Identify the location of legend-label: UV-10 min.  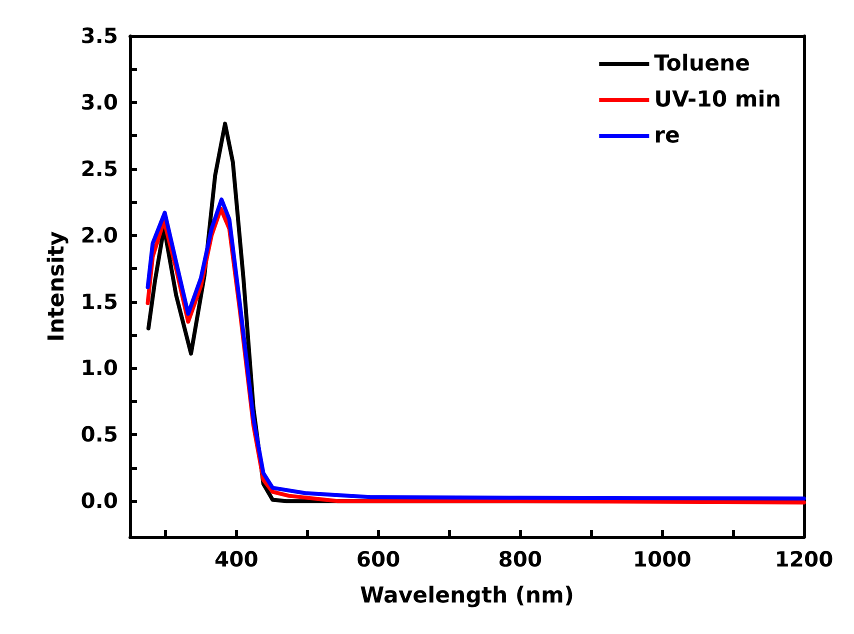
(718, 100).